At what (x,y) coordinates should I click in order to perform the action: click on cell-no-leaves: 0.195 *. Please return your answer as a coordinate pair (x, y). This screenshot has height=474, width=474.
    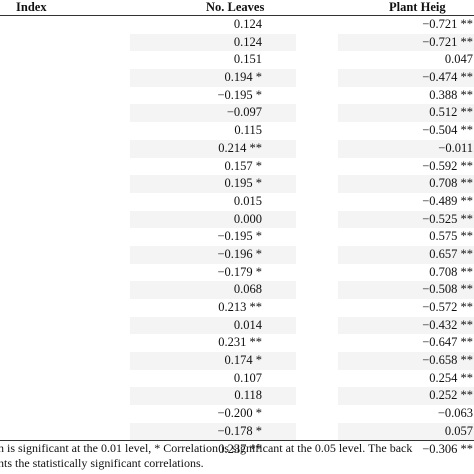
    Looking at the image, I should click on (243, 183).